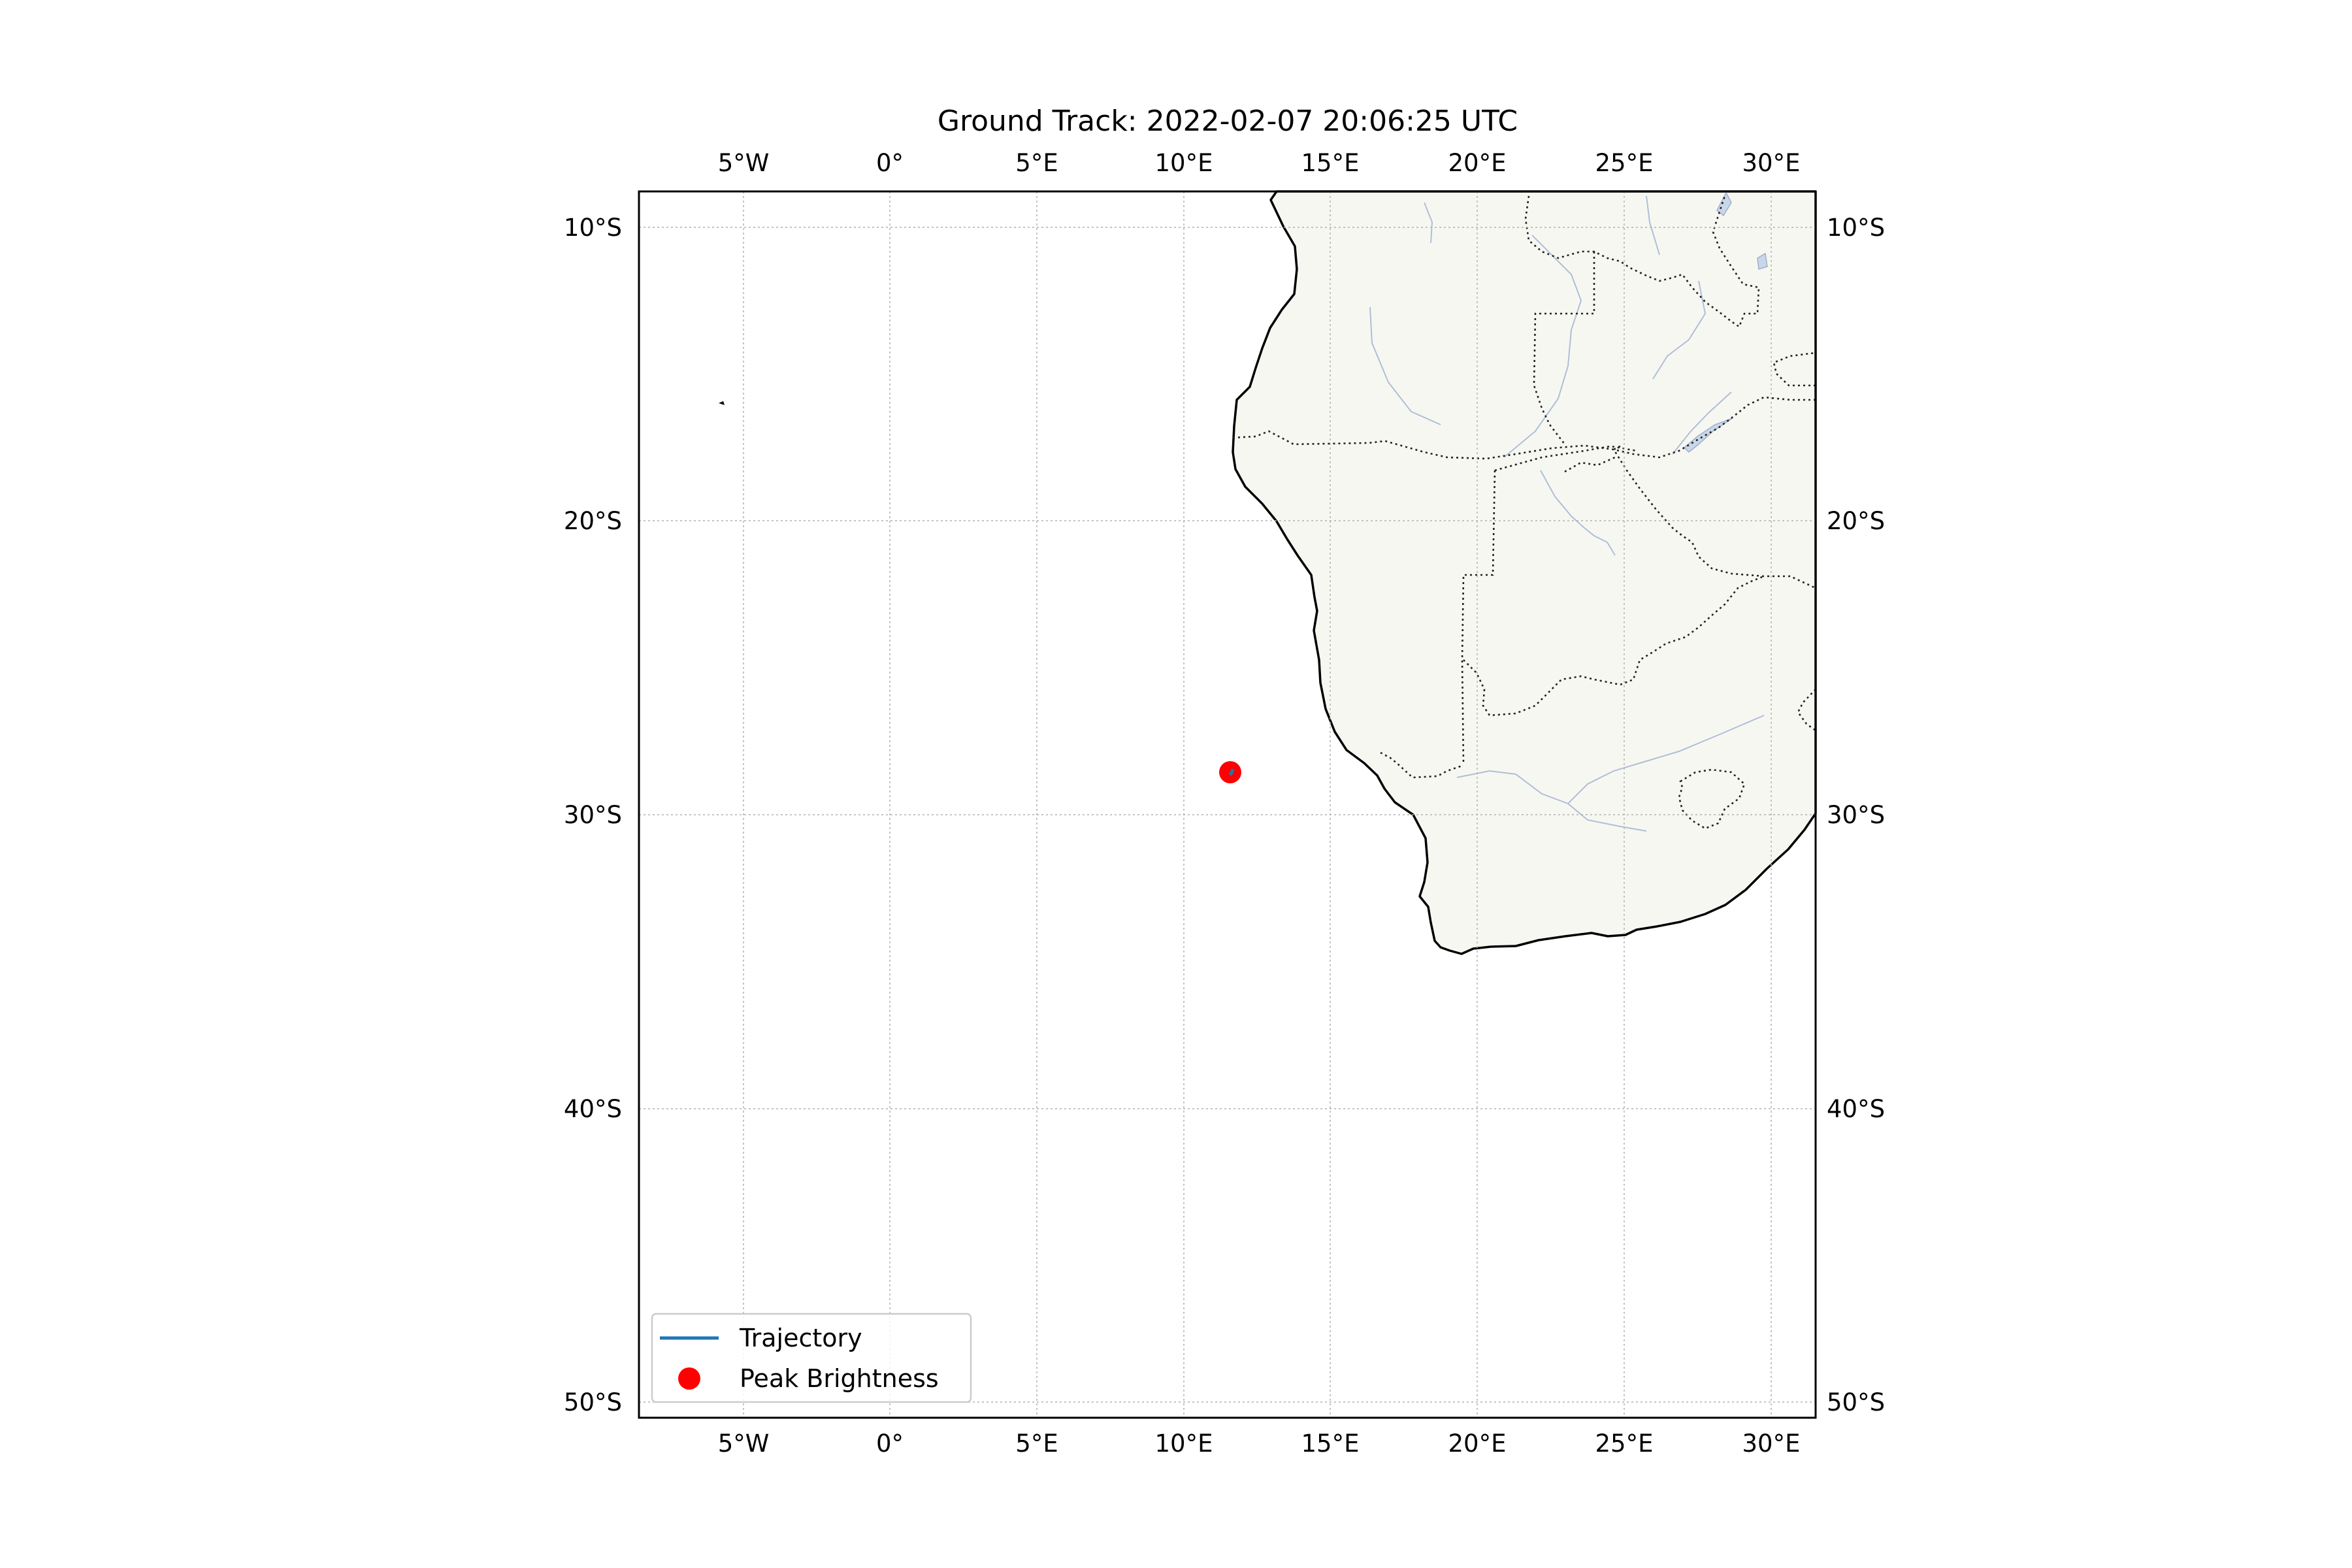 The height and width of the screenshot is (1568, 2352). Describe the element at coordinates (1856, 1402) in the screenshot. I see `right-lat-label: 50°S` at that location.